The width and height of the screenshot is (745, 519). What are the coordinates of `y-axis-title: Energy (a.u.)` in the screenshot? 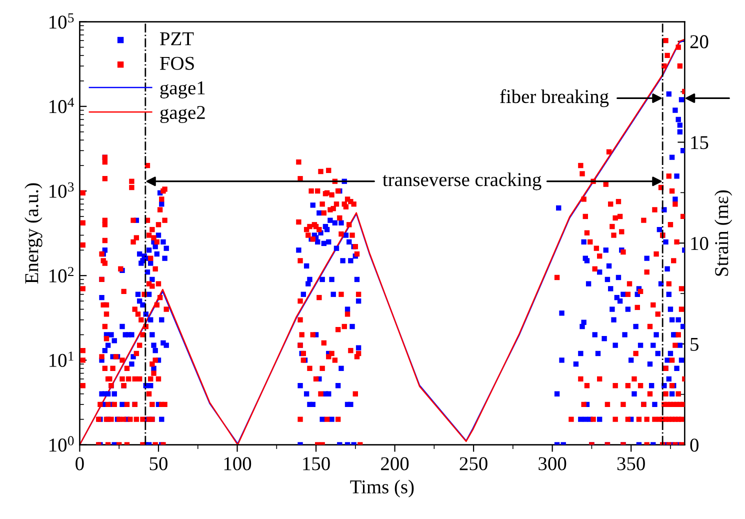 It's located at (33, 233).